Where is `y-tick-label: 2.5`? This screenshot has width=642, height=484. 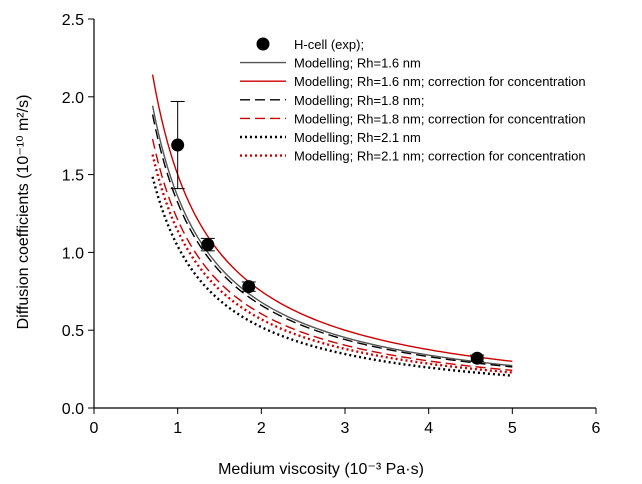 y-tick-label: 2.5 is located at coordinates (73, 20).